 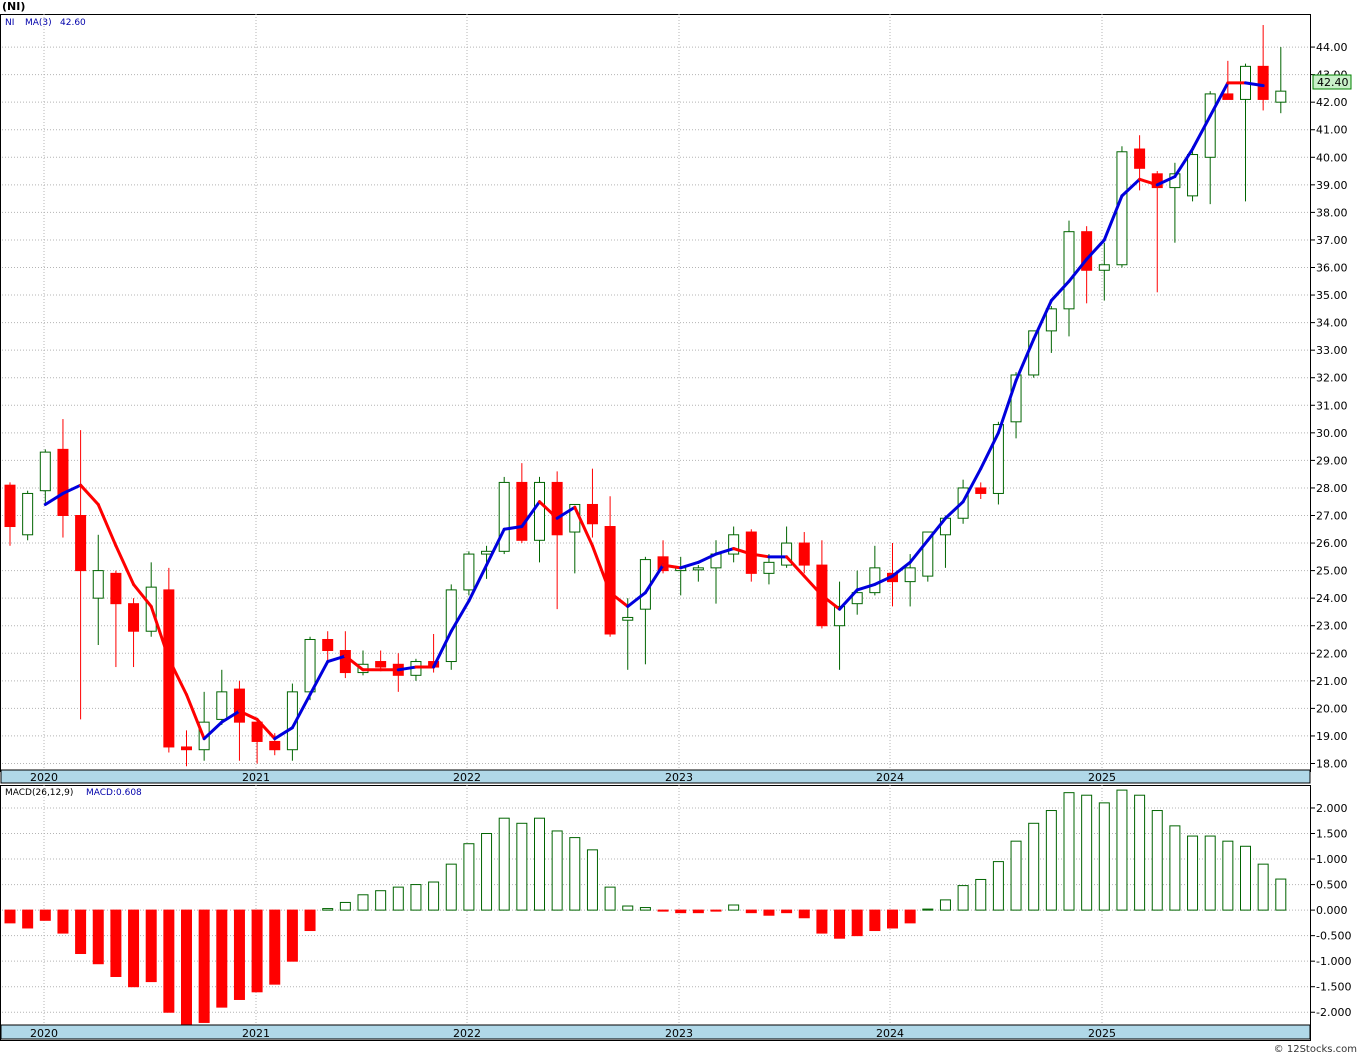 What do you see at coordinates (1332, 543) in the screenshot?
I see `price-tick-label: 26.00` at bounding box center [1332, 543].